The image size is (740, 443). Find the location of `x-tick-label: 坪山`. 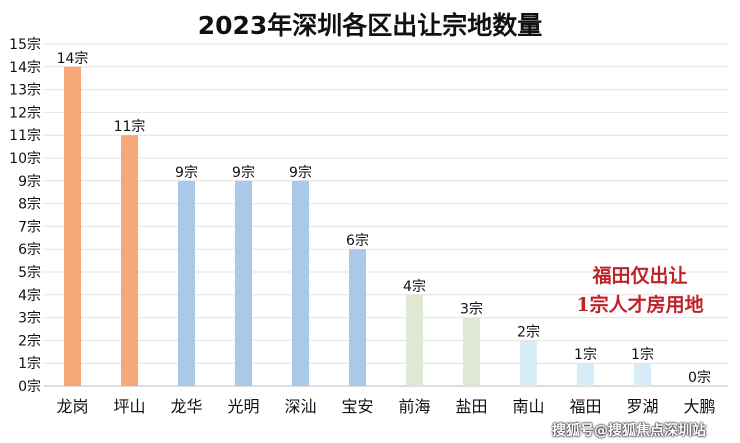

x-tick-label: 坪山 is located at coordinates (129, 406).